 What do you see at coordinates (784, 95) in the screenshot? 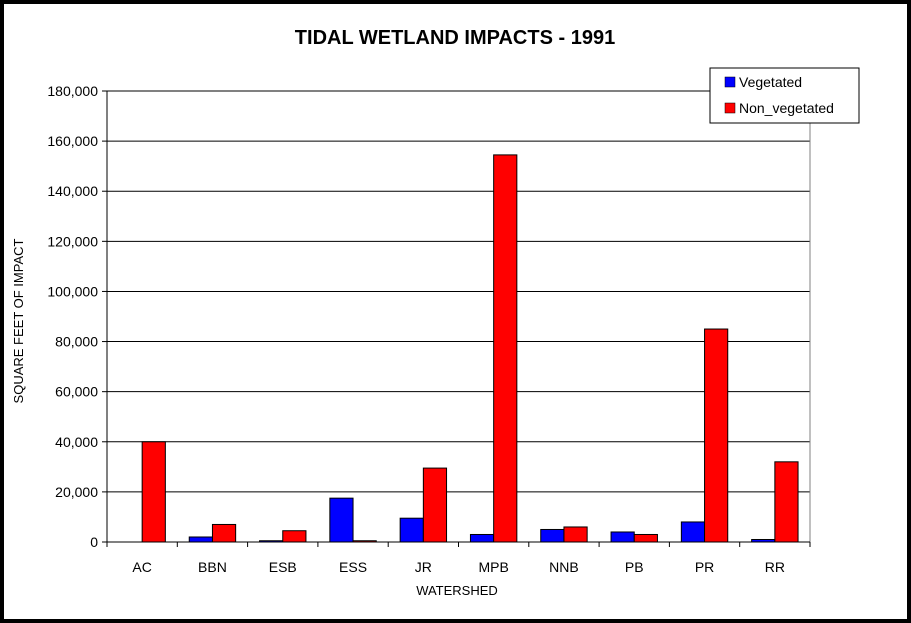
I see `legend: Vegetated Non_vegetated` at bounding box center [784, 95].